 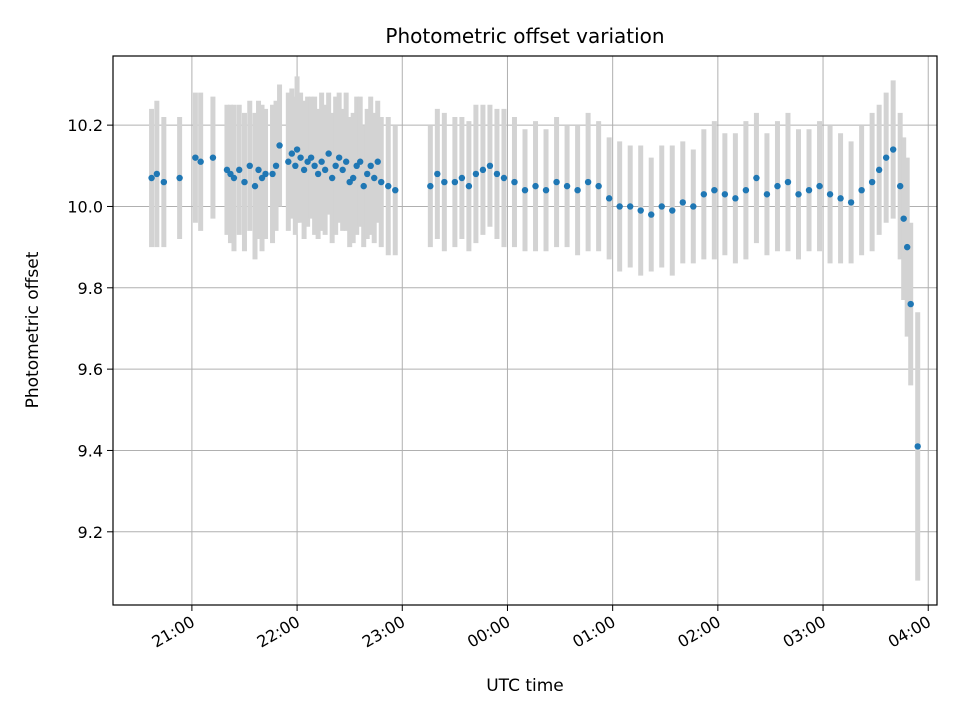 What do you see at coordinates (33, 329) in the screenshot?
I see `y-axis-label: Photometric offset` at bounding box center [33, 329].